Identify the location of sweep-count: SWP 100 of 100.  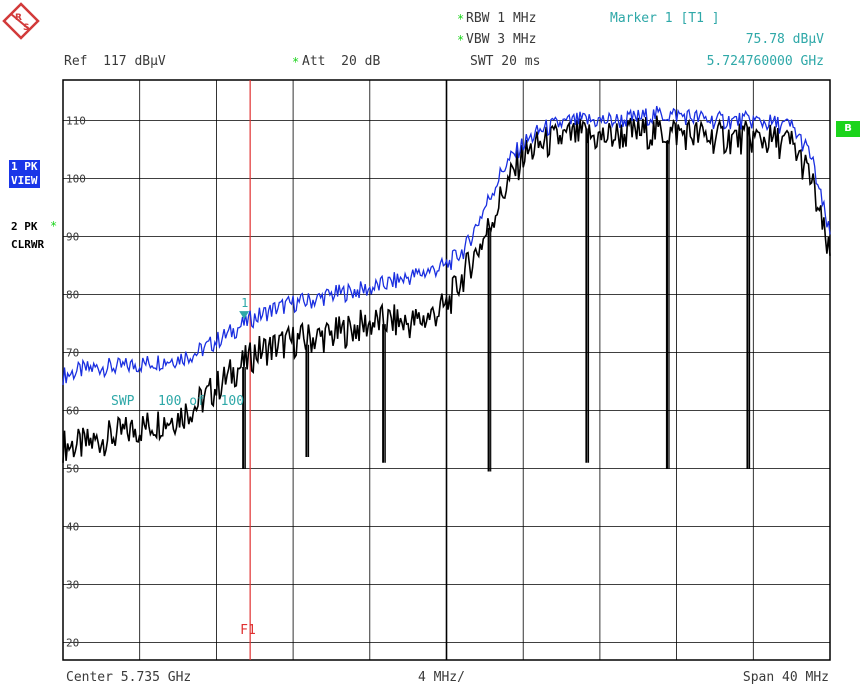
(177, 401).